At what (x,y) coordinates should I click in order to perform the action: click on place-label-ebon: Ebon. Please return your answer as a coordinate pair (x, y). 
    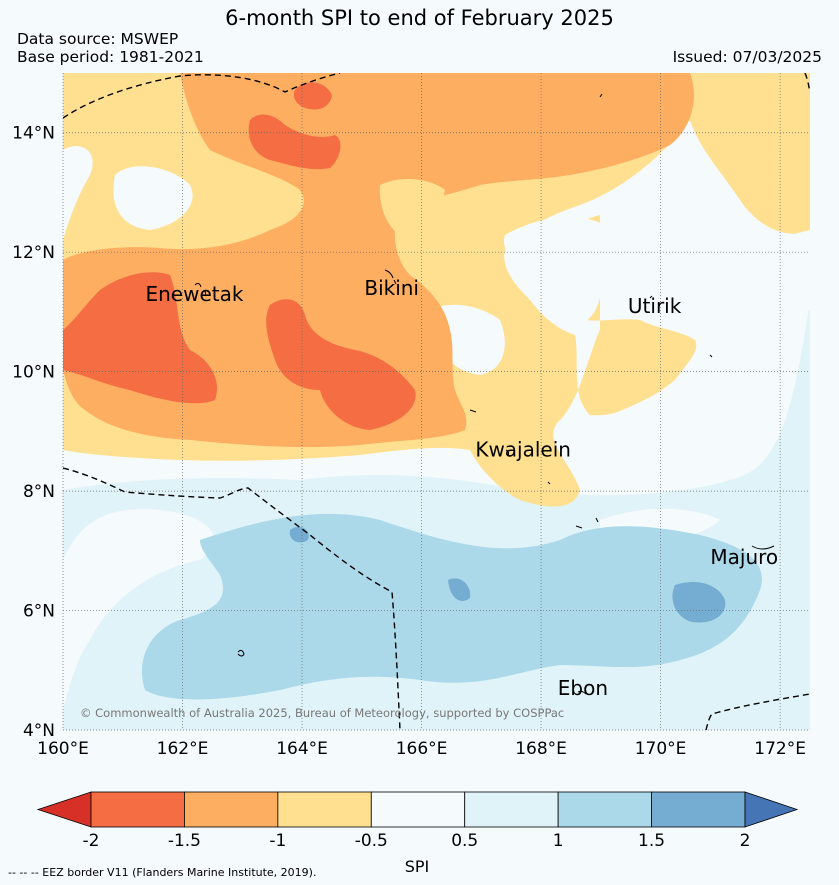
    Looking at the image, I should click on (583, 688).